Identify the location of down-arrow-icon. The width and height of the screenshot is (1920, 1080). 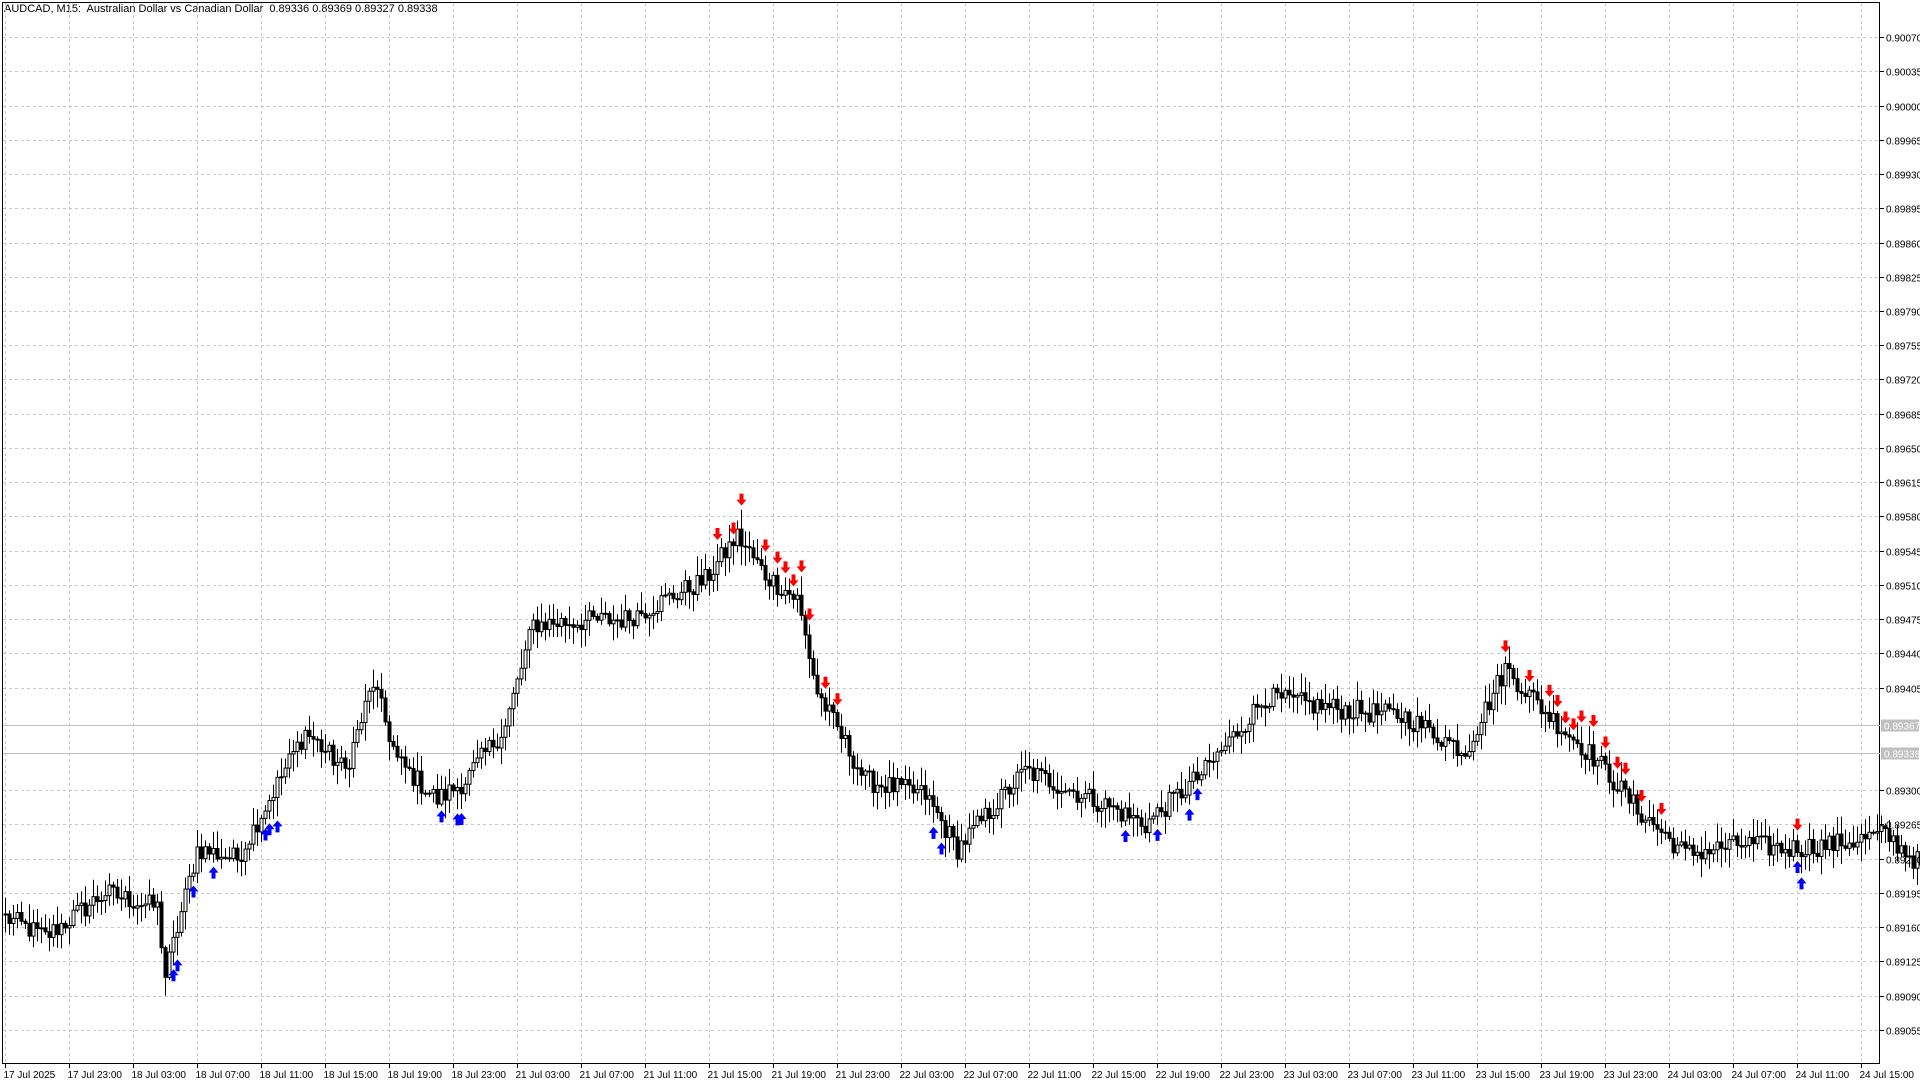
(1605, 742).